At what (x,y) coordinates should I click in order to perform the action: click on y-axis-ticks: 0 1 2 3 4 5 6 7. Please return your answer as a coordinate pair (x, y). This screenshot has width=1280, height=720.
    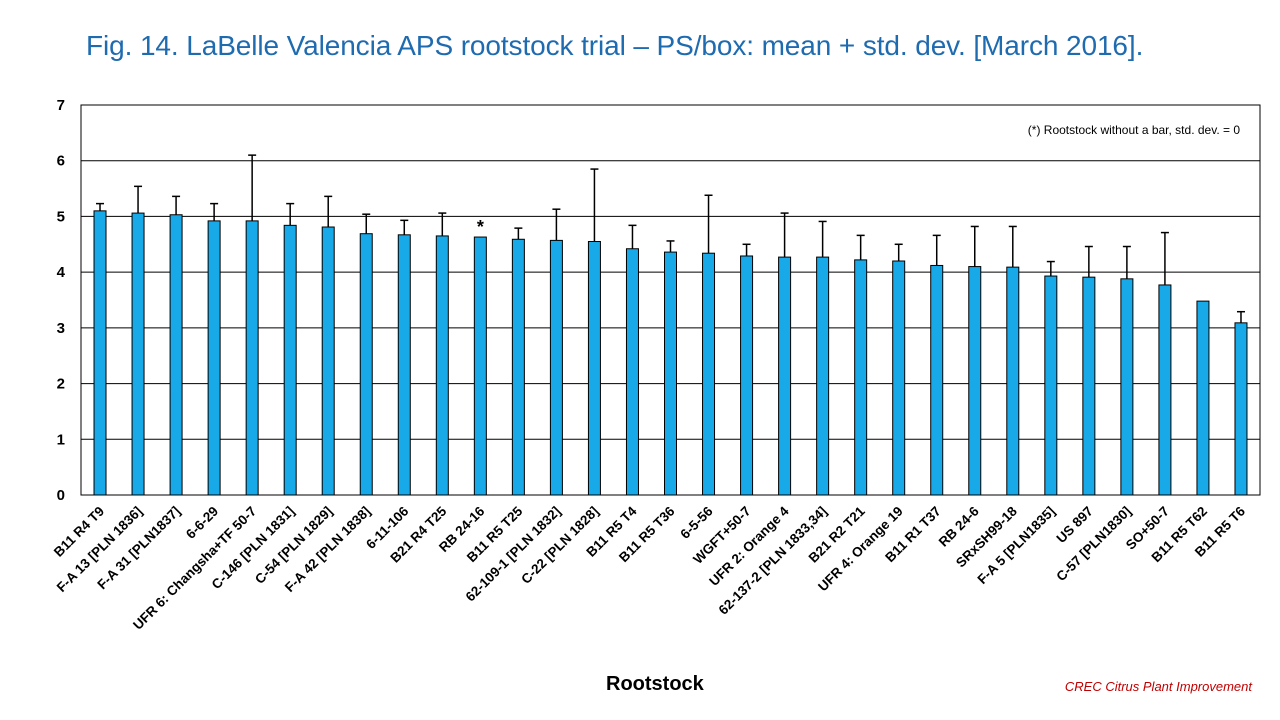
    Looking at the image, I should click on (61, 300).